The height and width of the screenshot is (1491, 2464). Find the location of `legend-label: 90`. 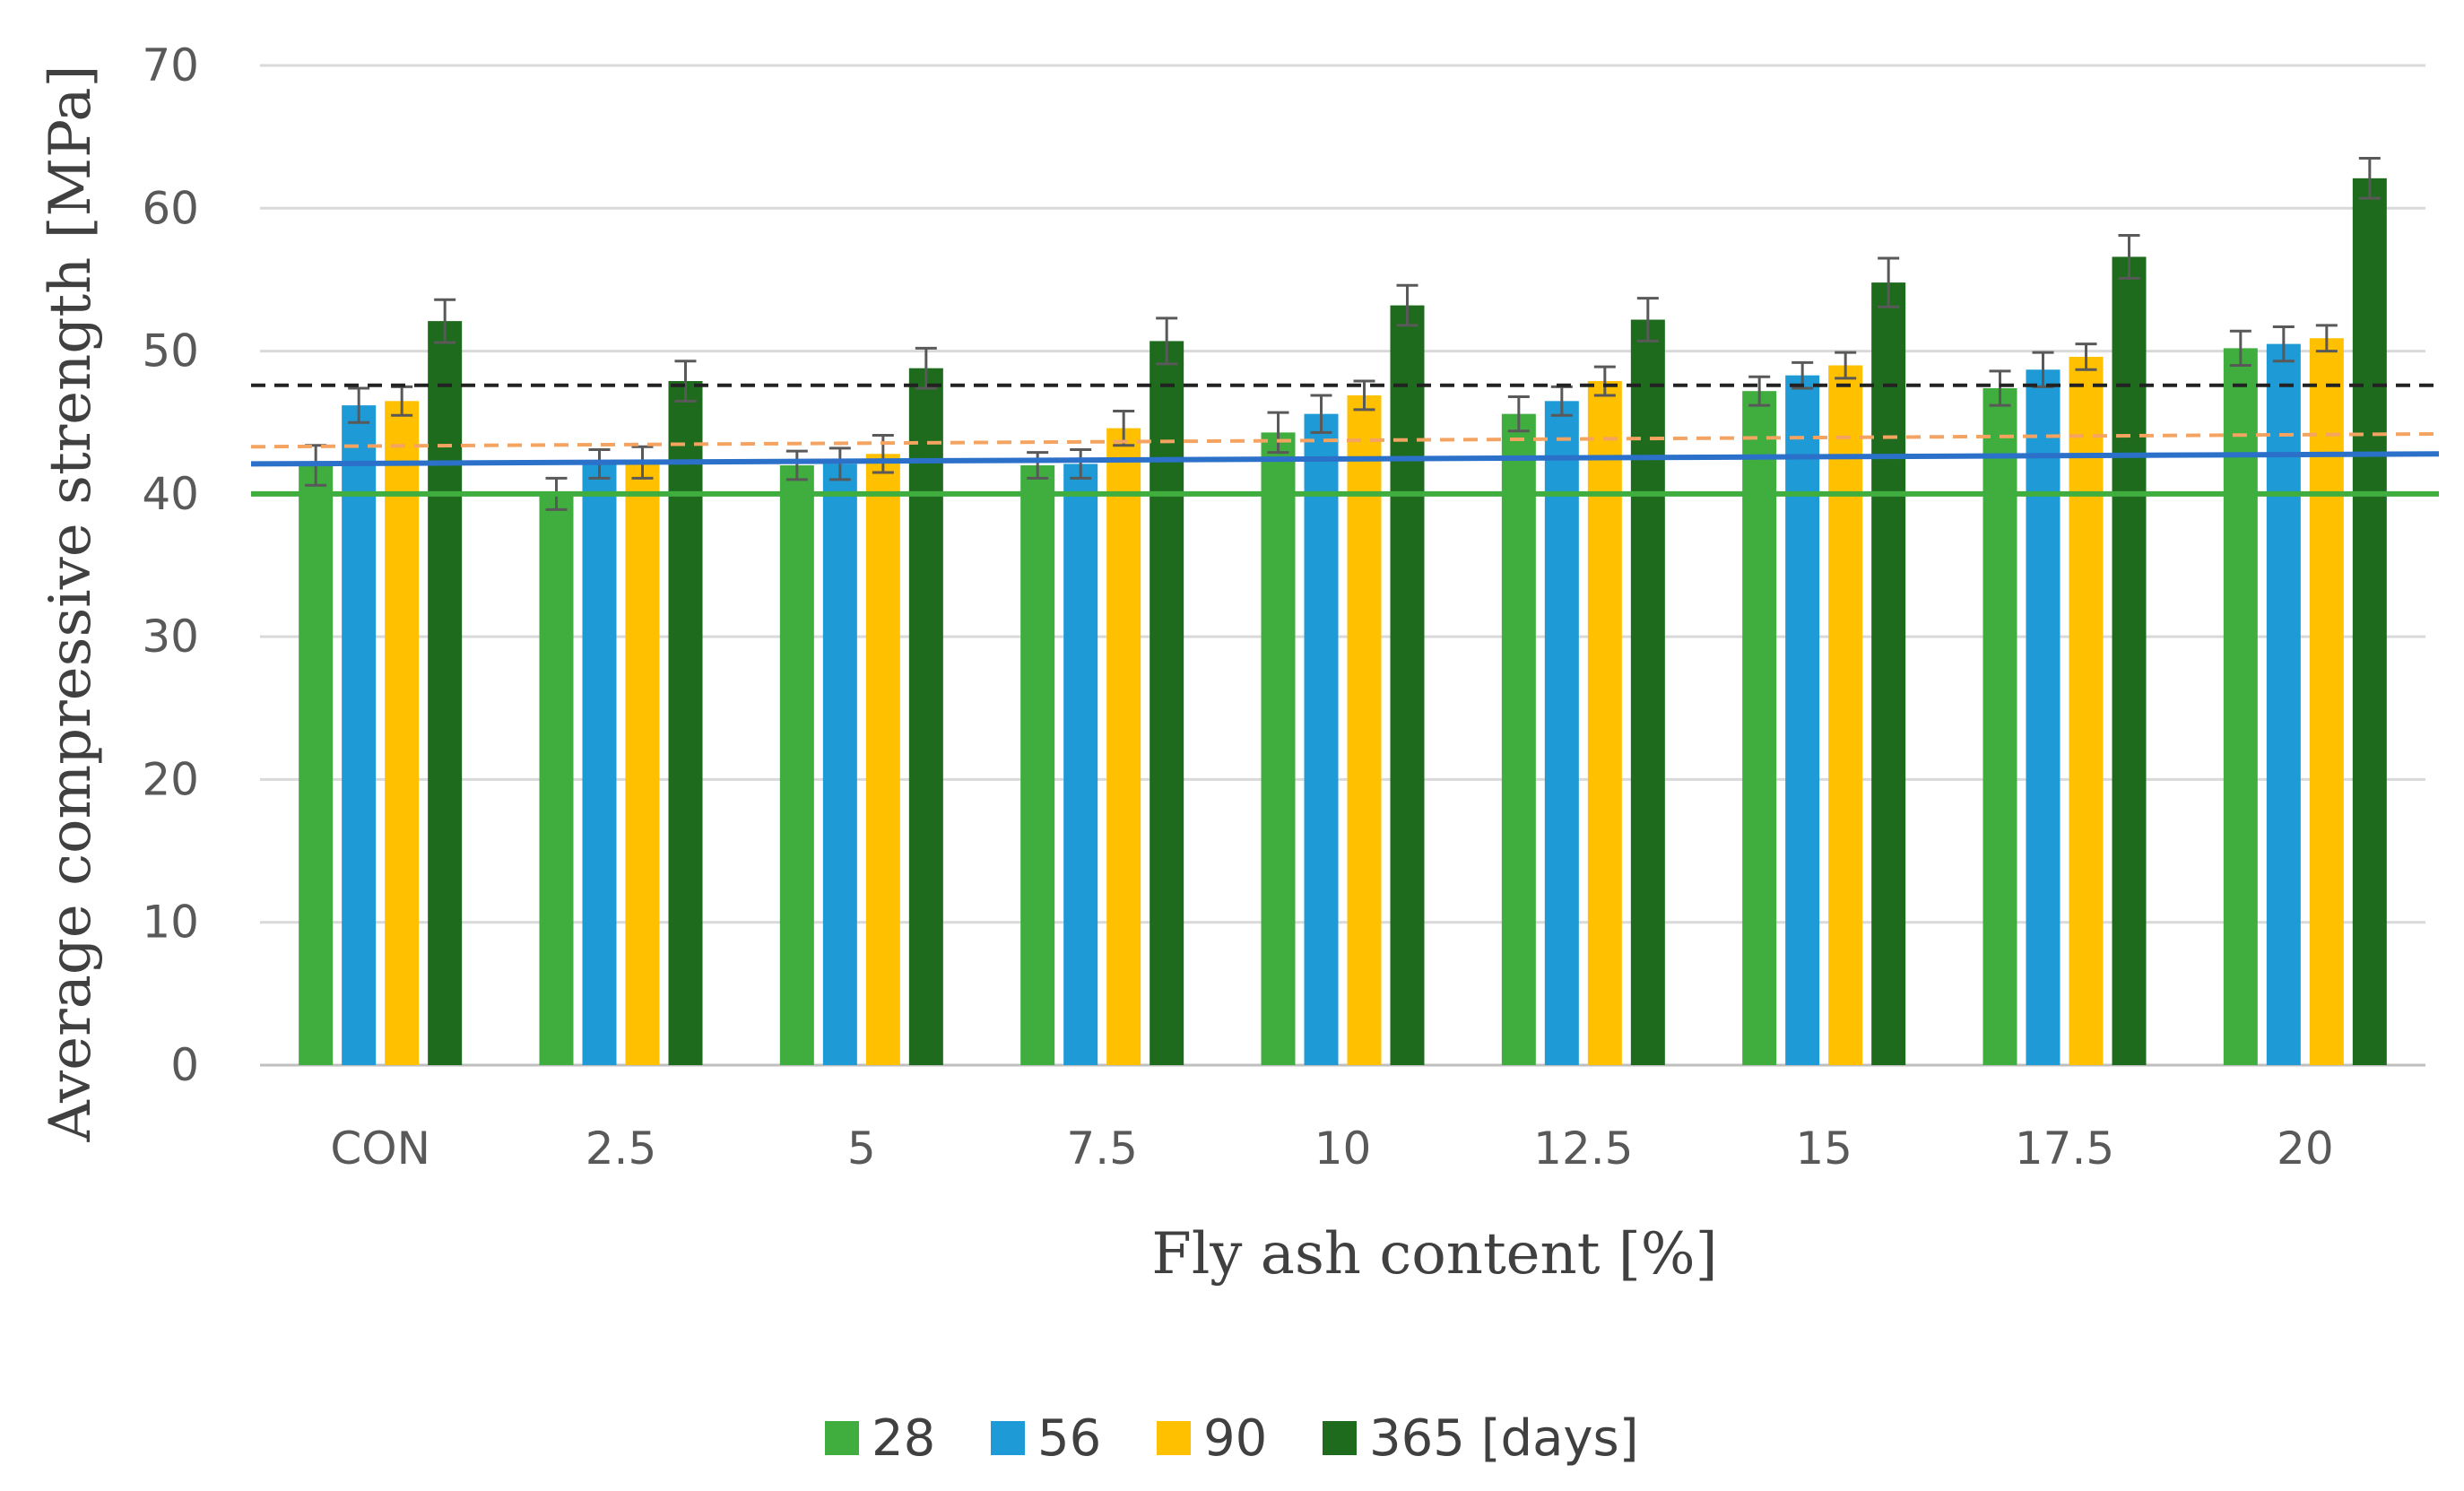

legend-label: 90 is located at coordinates (1235, 1438).